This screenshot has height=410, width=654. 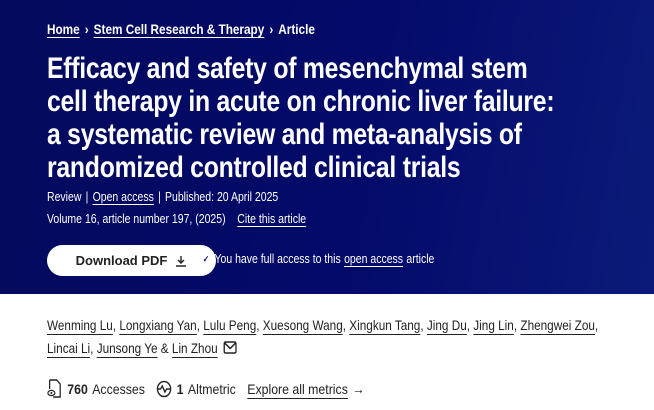 What do you see at coordinates (277, 259) in the screenshot?
I see `access-text: You have full access to this` at bounding box center [277, 259].